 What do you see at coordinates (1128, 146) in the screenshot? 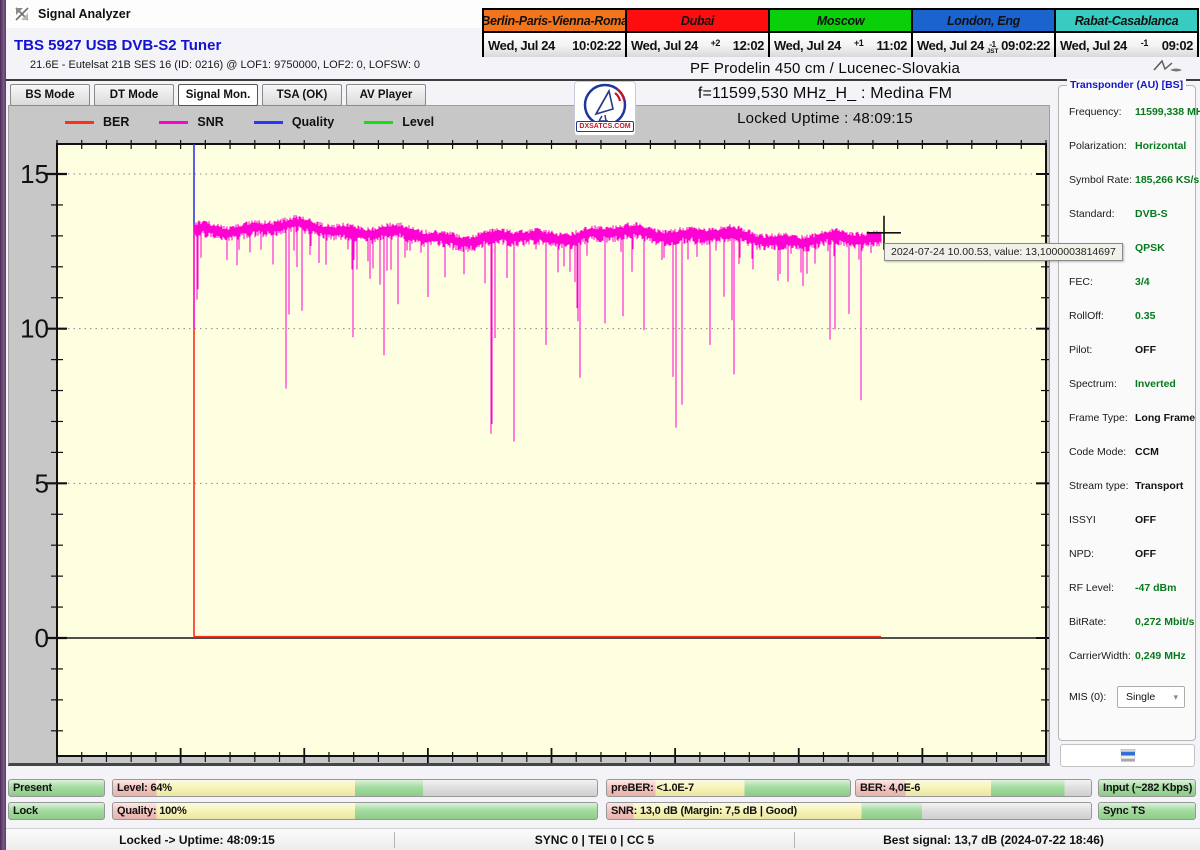
I see `transponder-row-polarization: Polarization: Horizontal` at bounding box center [1128, 146].